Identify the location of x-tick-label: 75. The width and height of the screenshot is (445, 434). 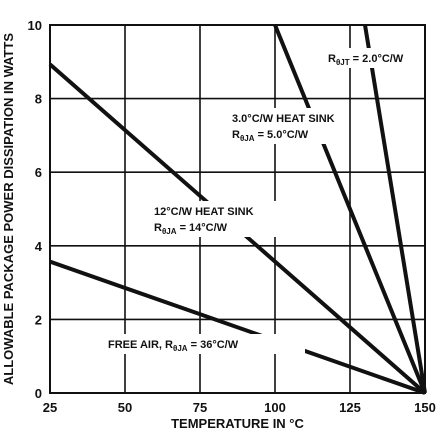
(200, 407).